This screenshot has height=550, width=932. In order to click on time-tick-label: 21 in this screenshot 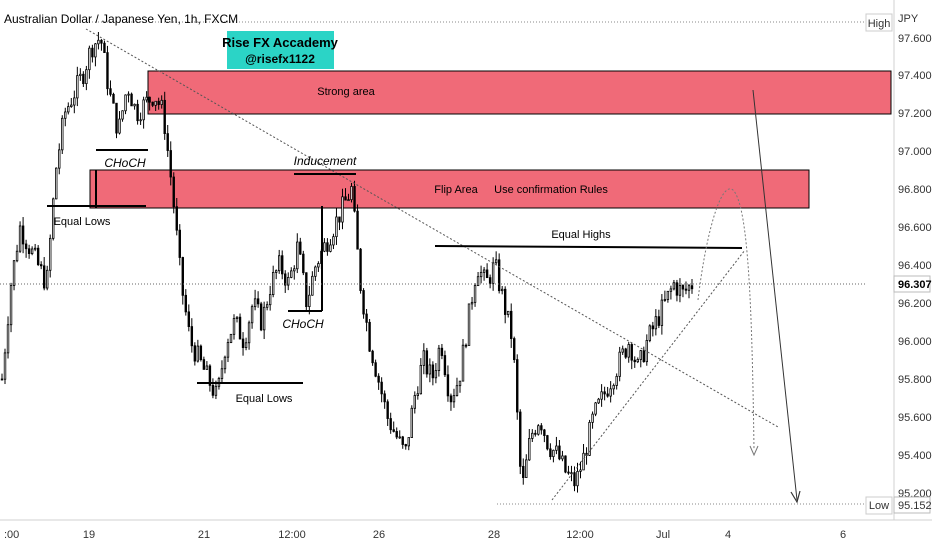, I will do `click(204, 535)`.